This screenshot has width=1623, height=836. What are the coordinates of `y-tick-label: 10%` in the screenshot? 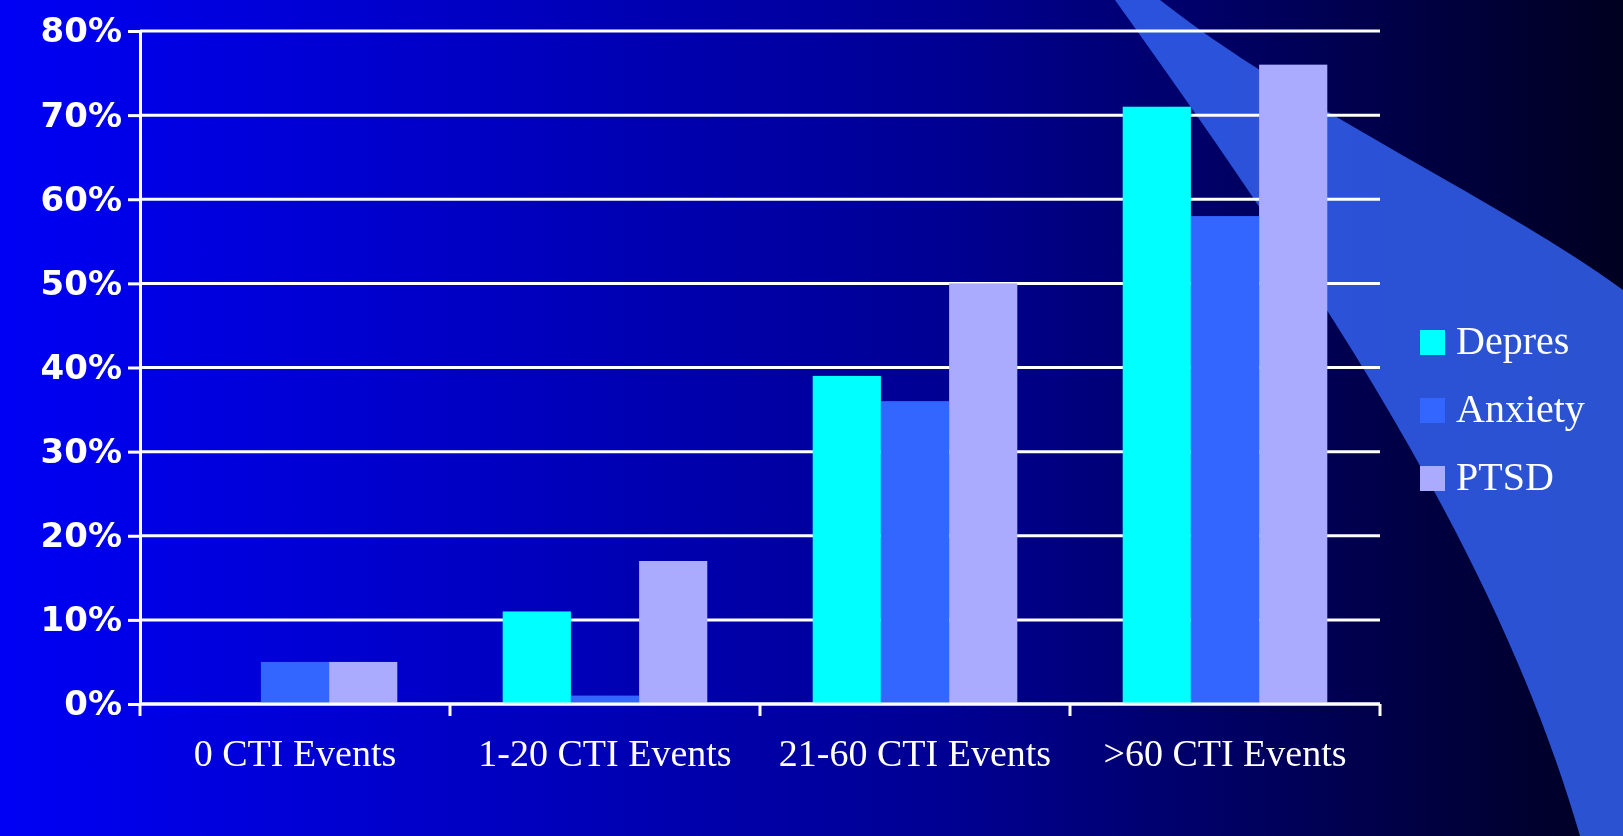 It's located at (81, 619).